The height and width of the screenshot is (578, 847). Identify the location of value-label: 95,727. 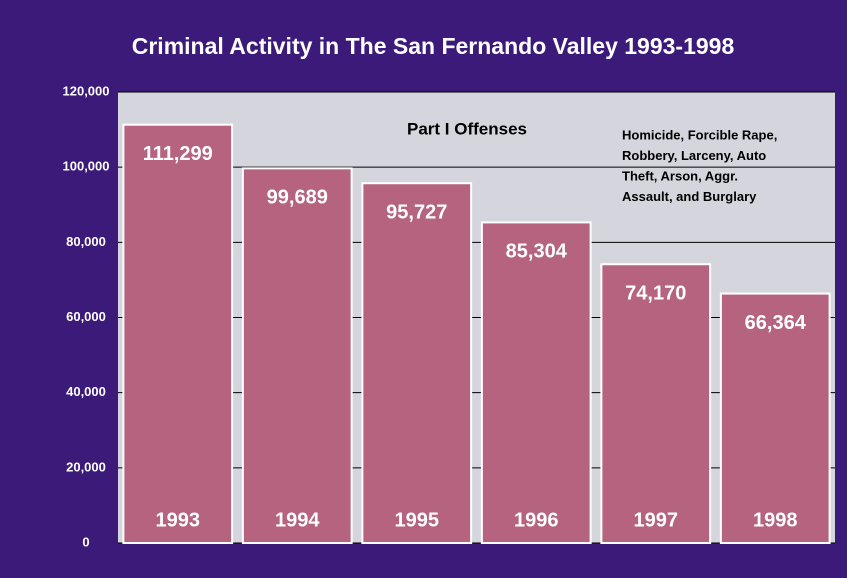
(416, 213).